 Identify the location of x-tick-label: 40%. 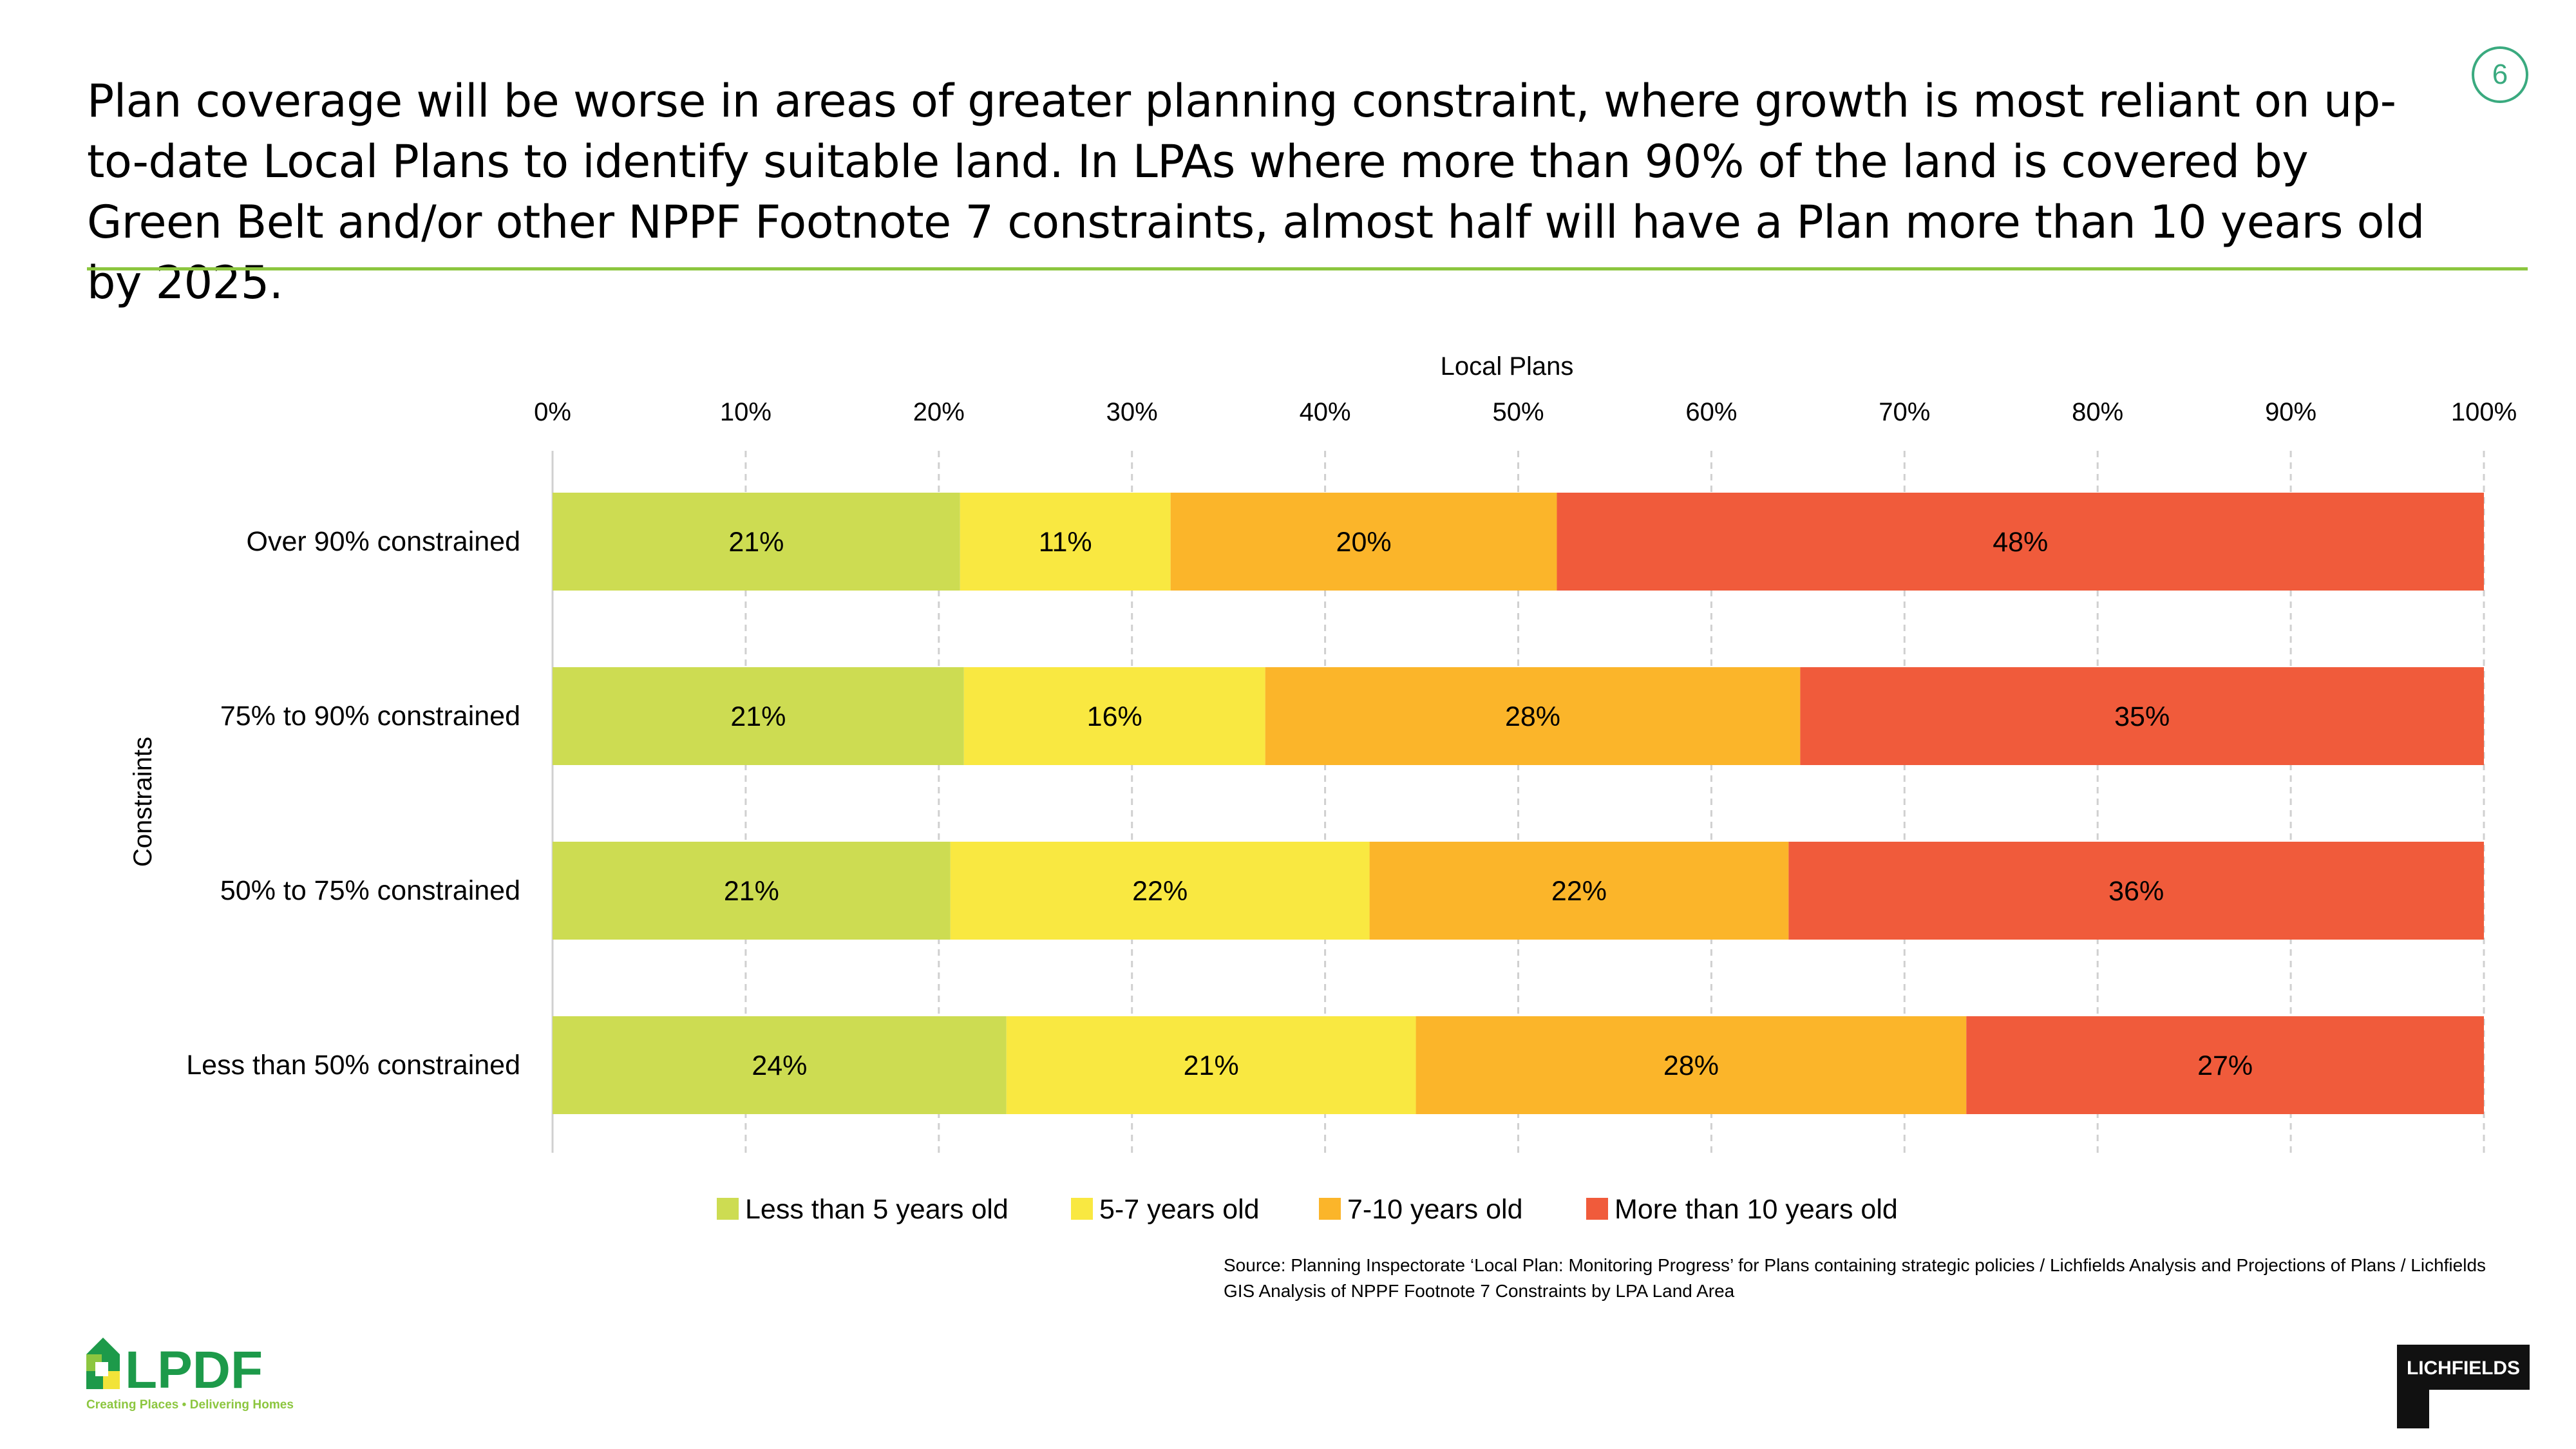
(1325, 412).